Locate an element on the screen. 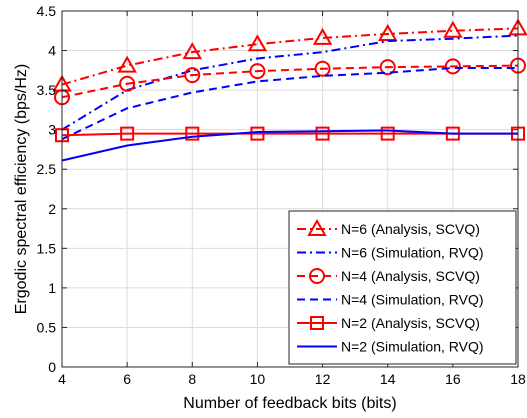 The width and height of the screenshot is (527, 418). legend-item: N=2 (Simulation, RVQ) is located at coordinates (390, 347).